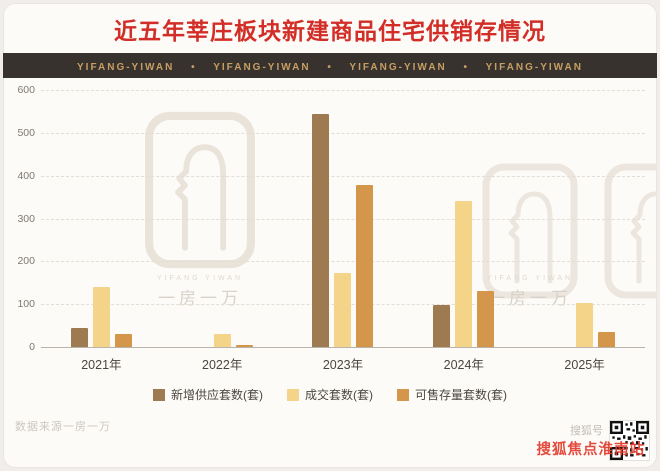  I want to click on data-source-note: 数据来源一房一万, so click(63, 427).